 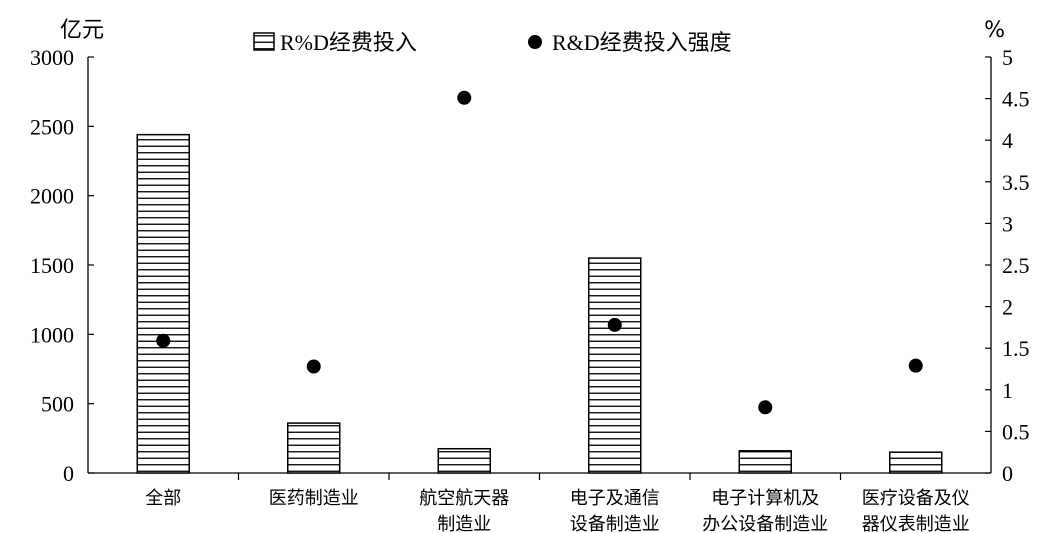 What do you see at coordinates (994, 30) in the screenshot?
I see `right-axis-unit: %` at bounding box center [994, 30].